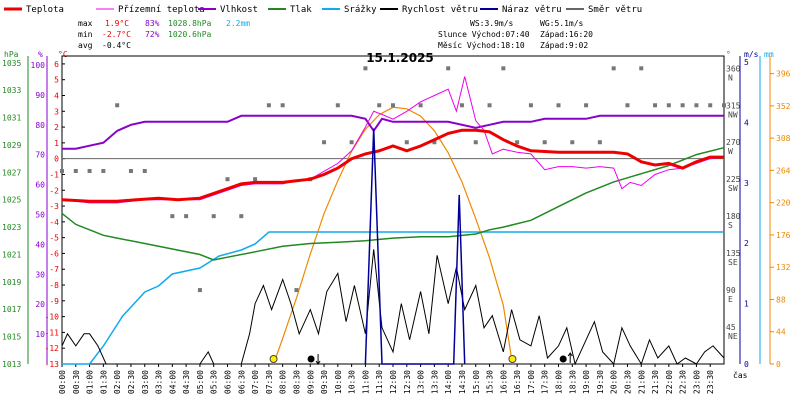 This screenshot has width=800, height=400. Describe the element at coordinates (627, 382) in the screenshot. I see `x-tick-label: 20:30` at that location.